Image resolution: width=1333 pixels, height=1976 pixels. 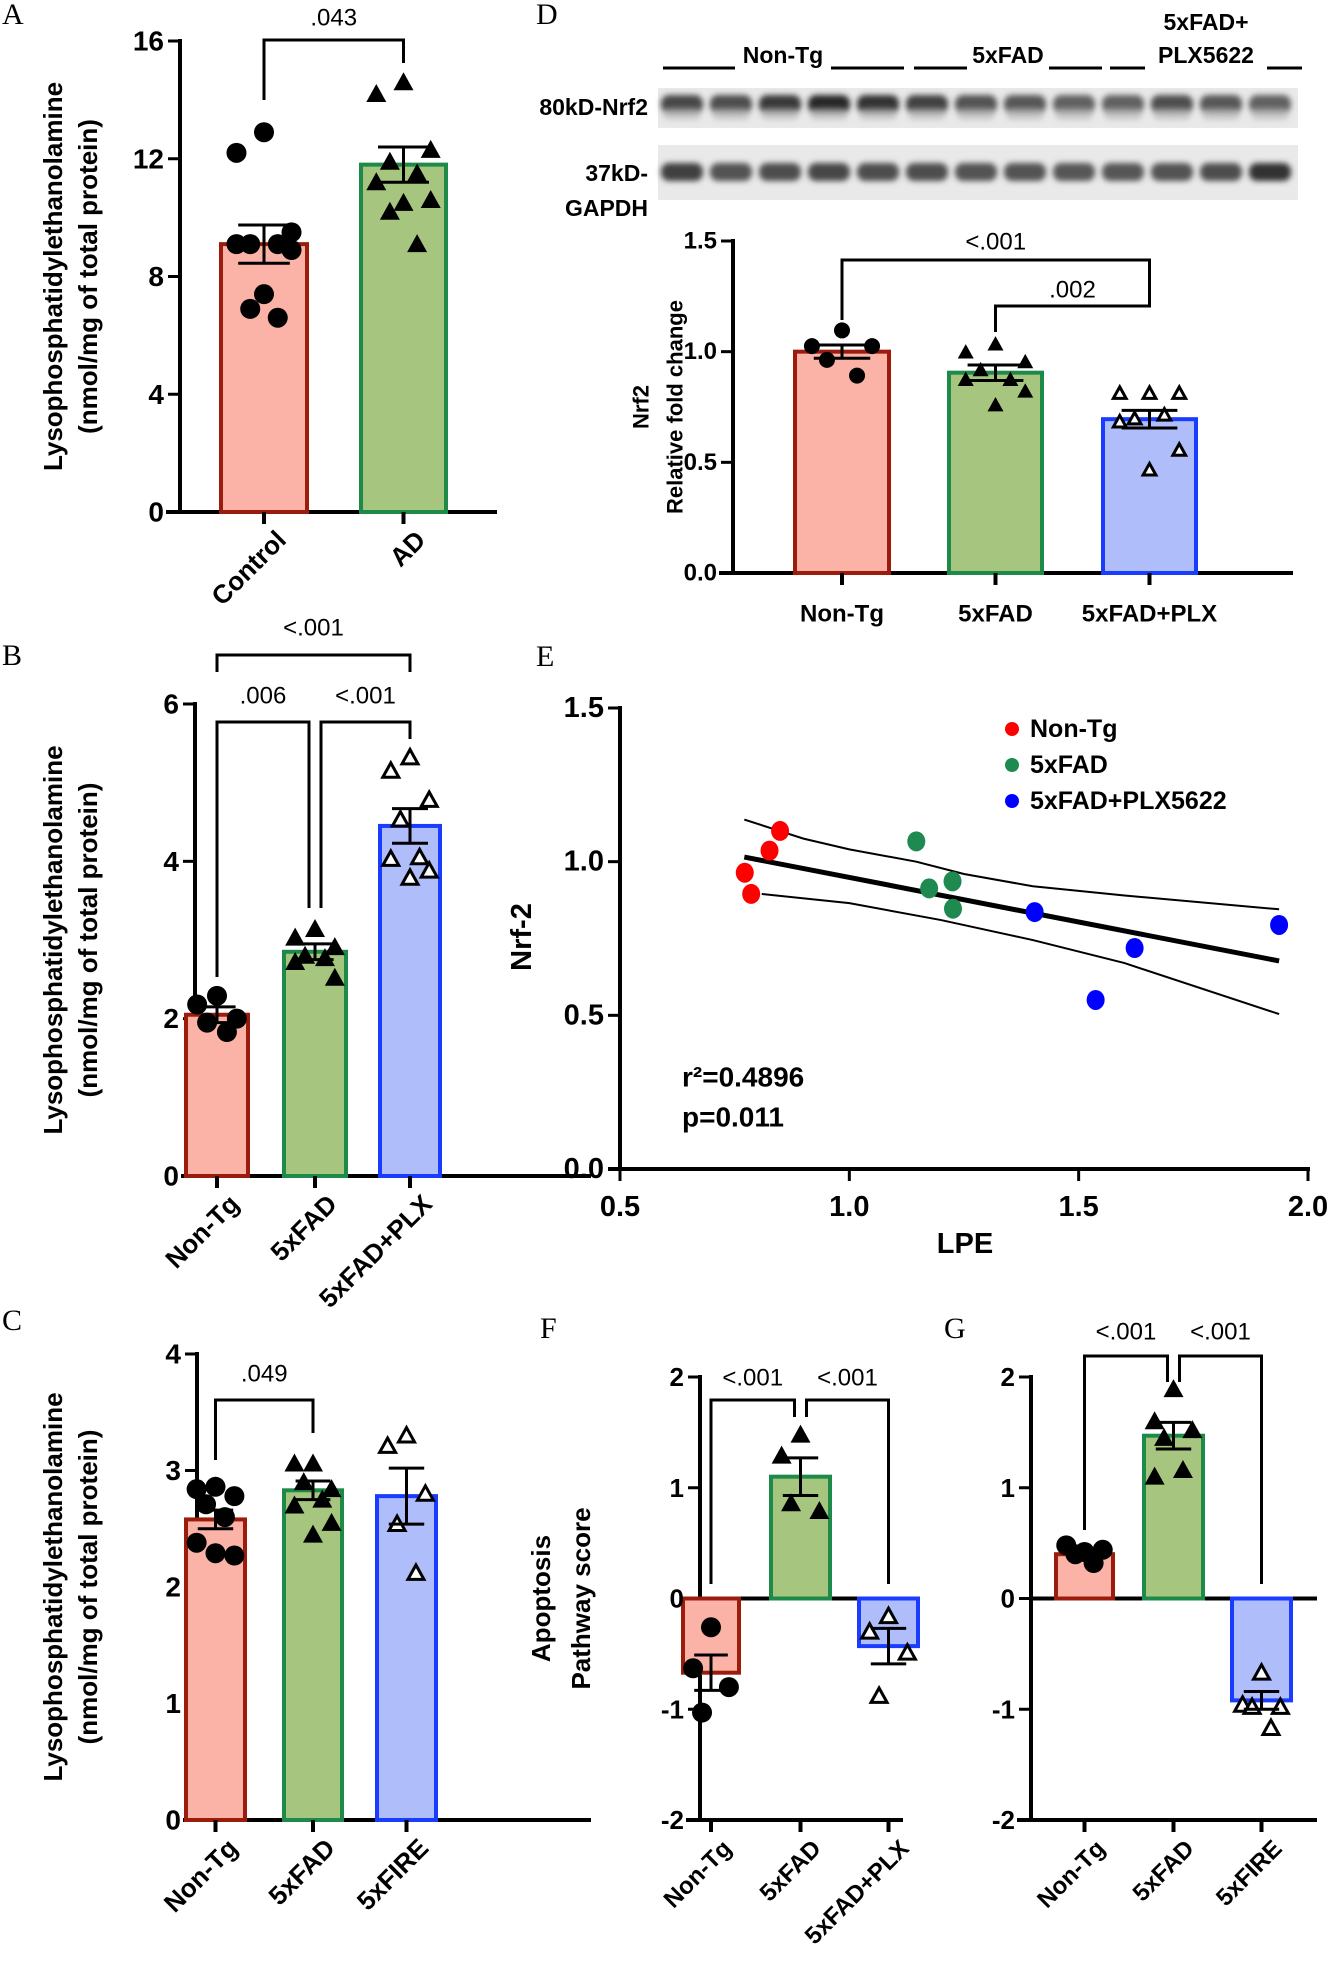 What do you see at coordinates (1128, 801) in the screenshot?
I see `legend-label: 5xFAD+PLX5622` at bounding box center [1128, 801].